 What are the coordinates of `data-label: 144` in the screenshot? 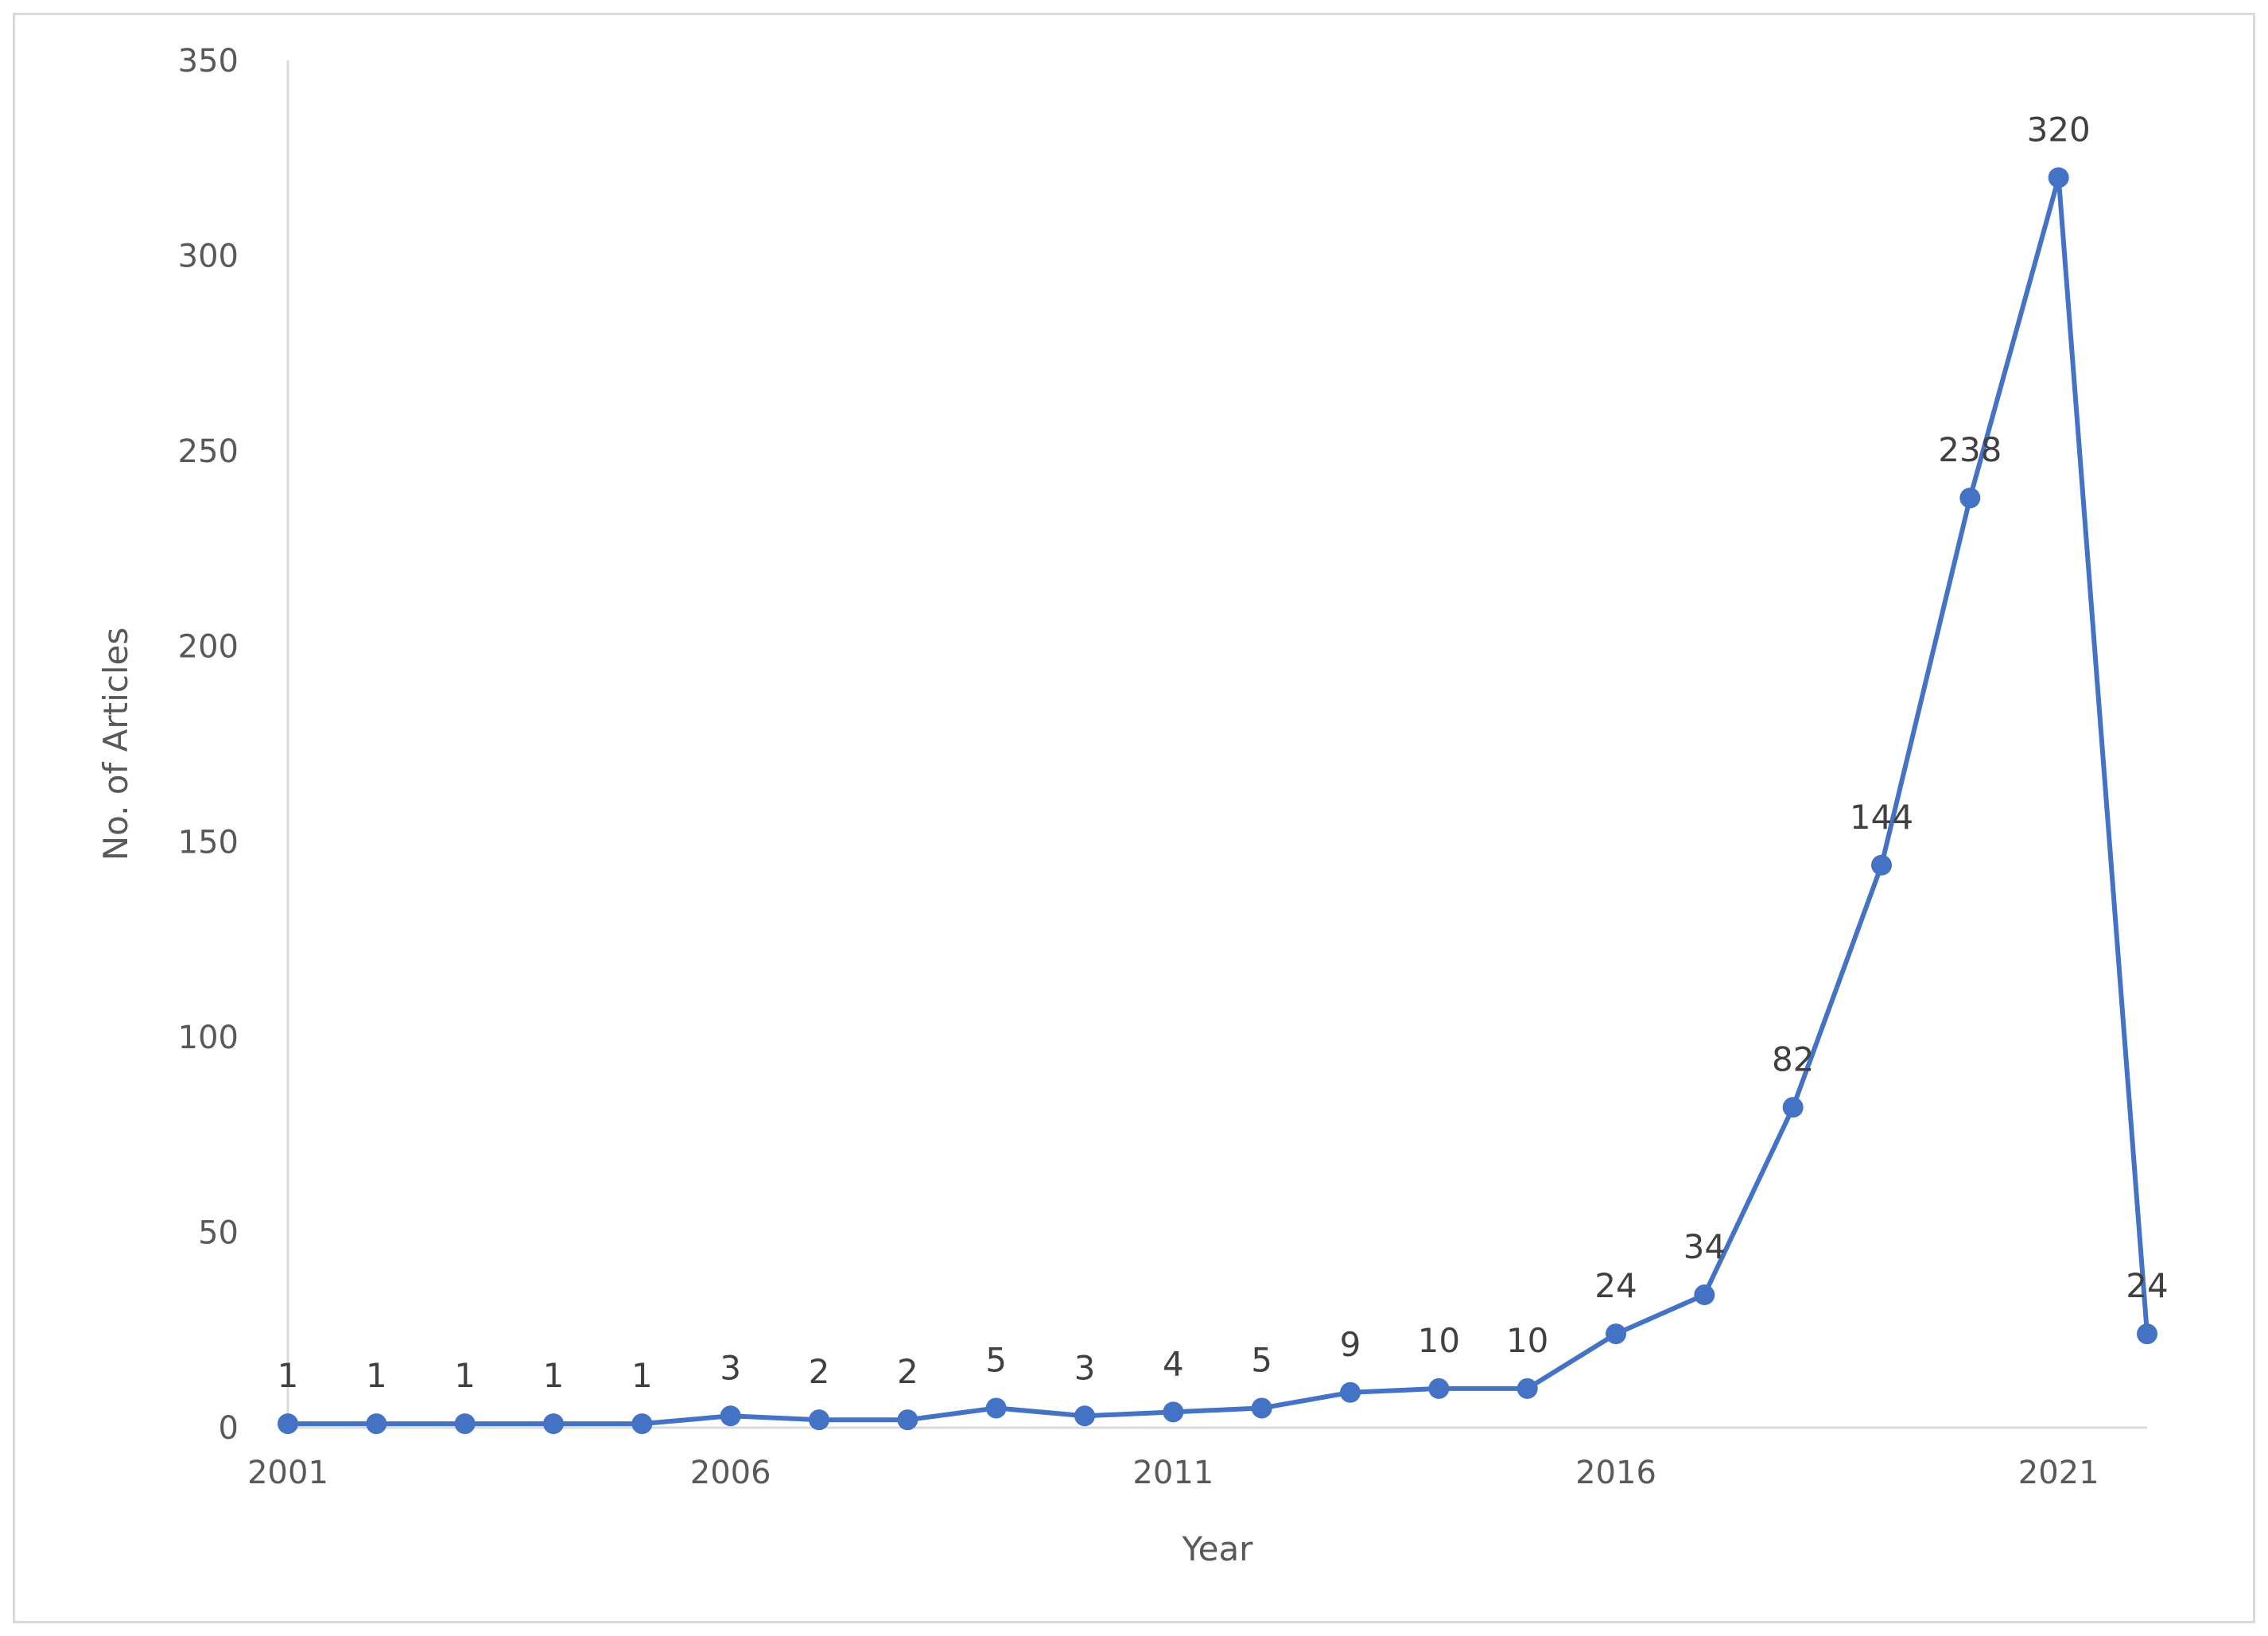 It's located at (1881, 817).